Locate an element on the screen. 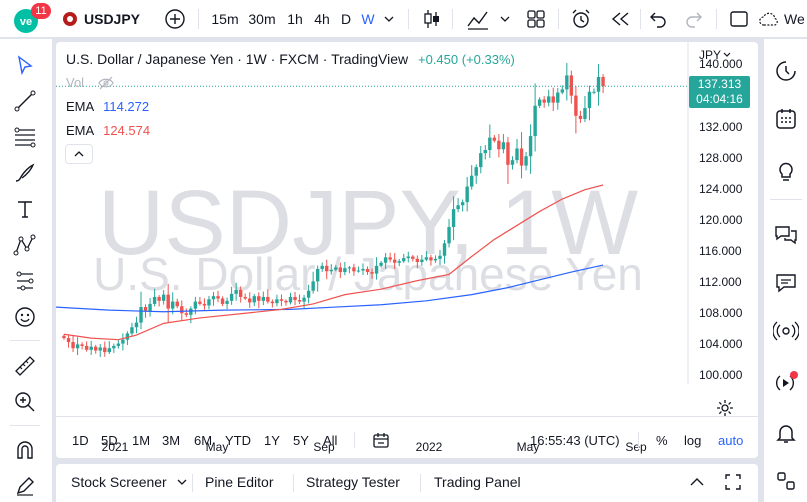 The height and width of the screenshot is (502, 807). volume-legend: Vol is located at coordinates (90, 82).